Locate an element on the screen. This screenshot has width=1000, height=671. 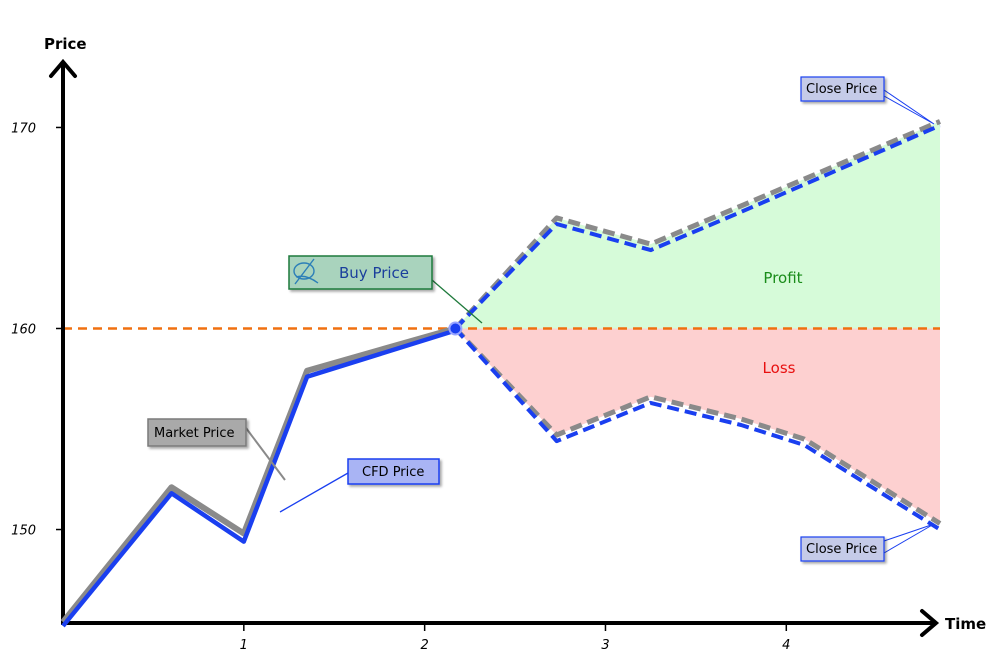
market-price-leader is located at coordinates (265, 454).